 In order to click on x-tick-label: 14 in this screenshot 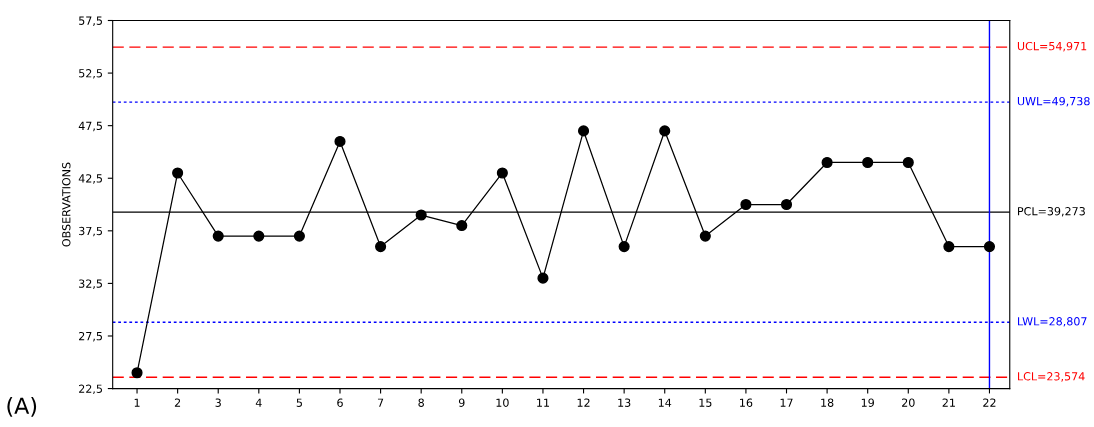, I will do `click(665, 402)`.